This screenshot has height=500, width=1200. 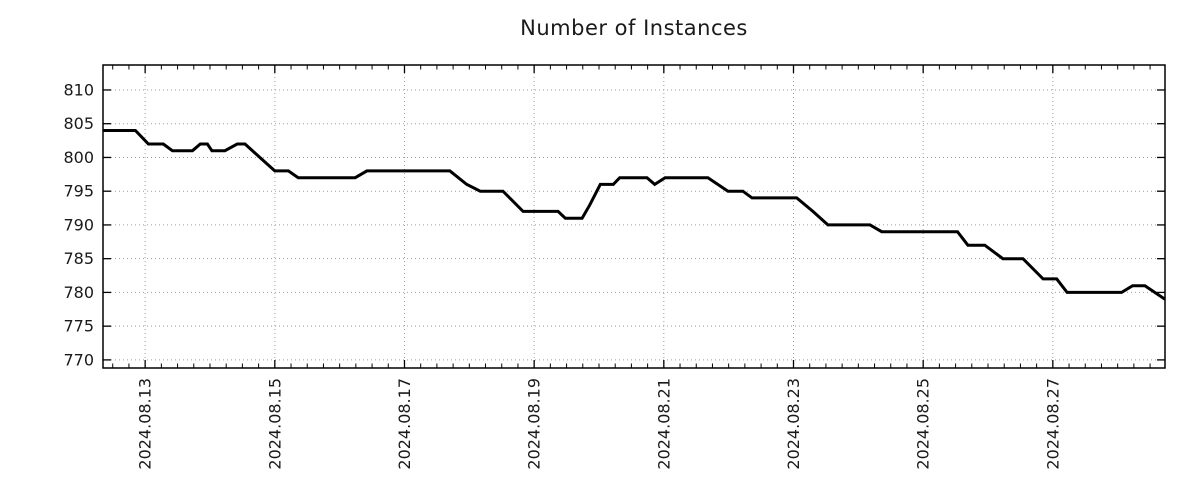 I want to click on y-tick-label: 790, so click(x=78, y=224).